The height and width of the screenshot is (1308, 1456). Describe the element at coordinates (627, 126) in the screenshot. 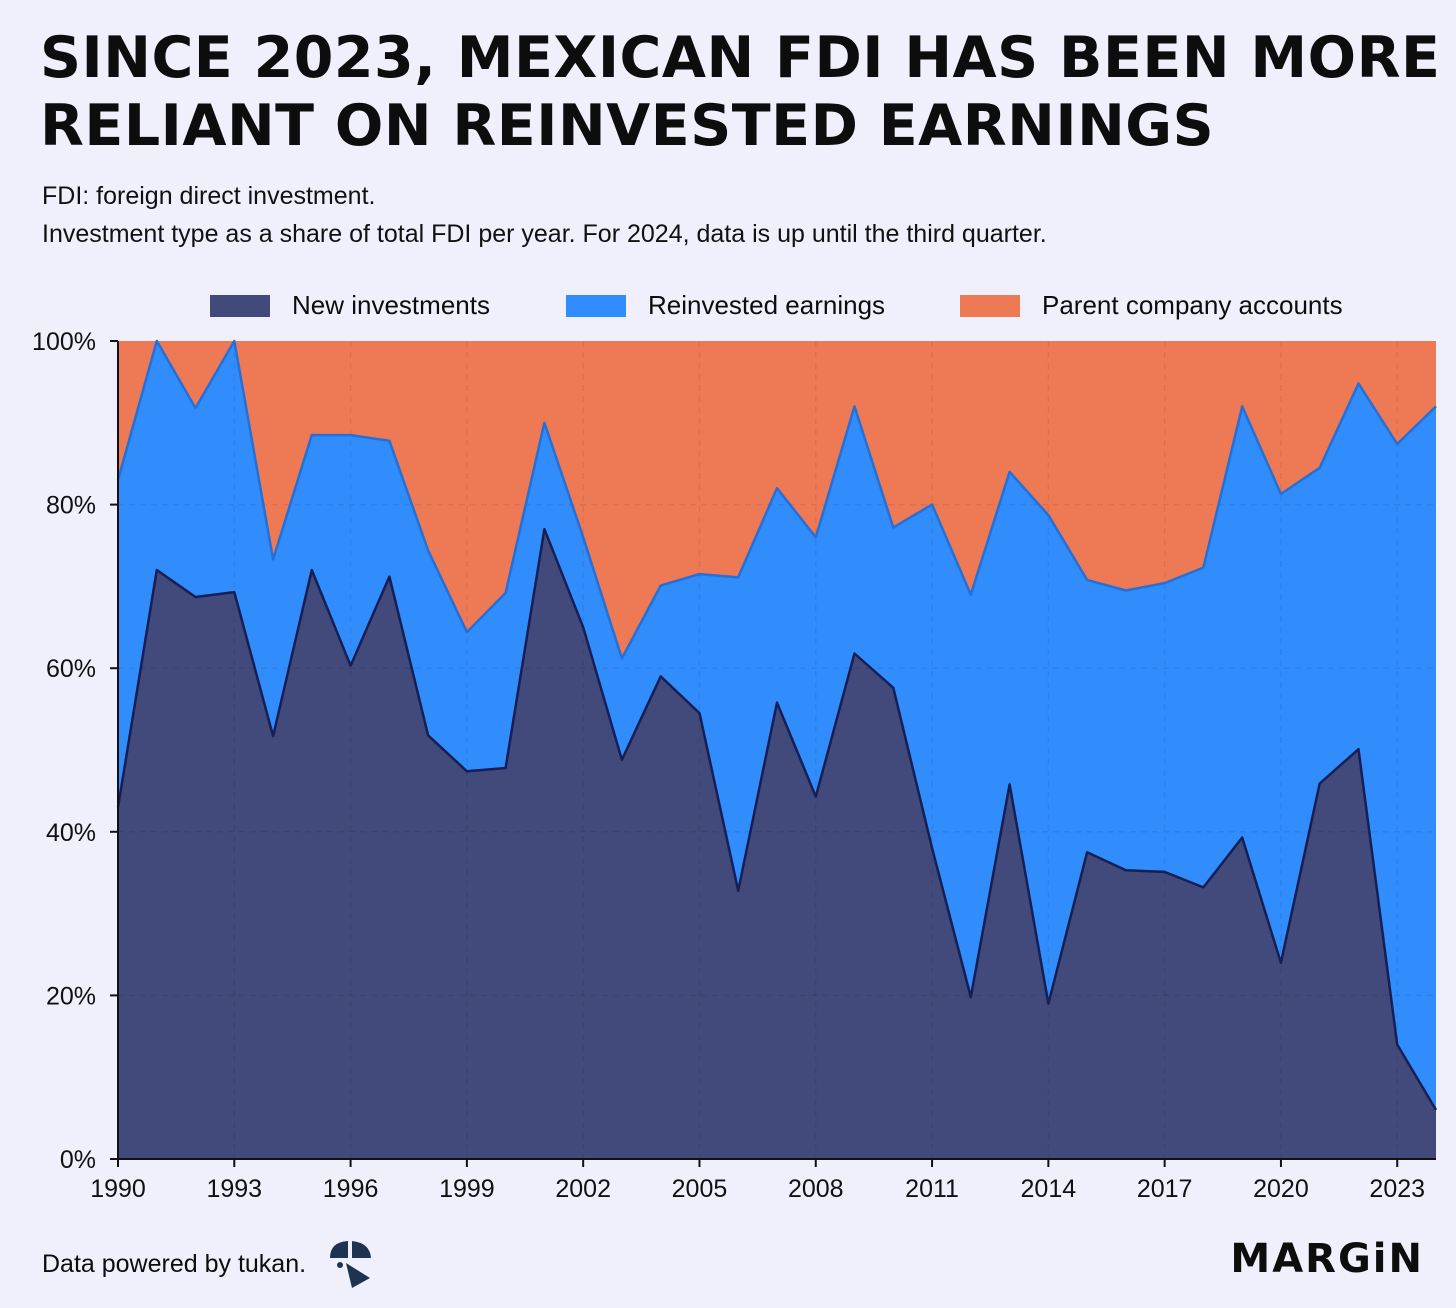

I see `title-line-2: RELIANT ON REINVESTED EARNINGS` at that location.